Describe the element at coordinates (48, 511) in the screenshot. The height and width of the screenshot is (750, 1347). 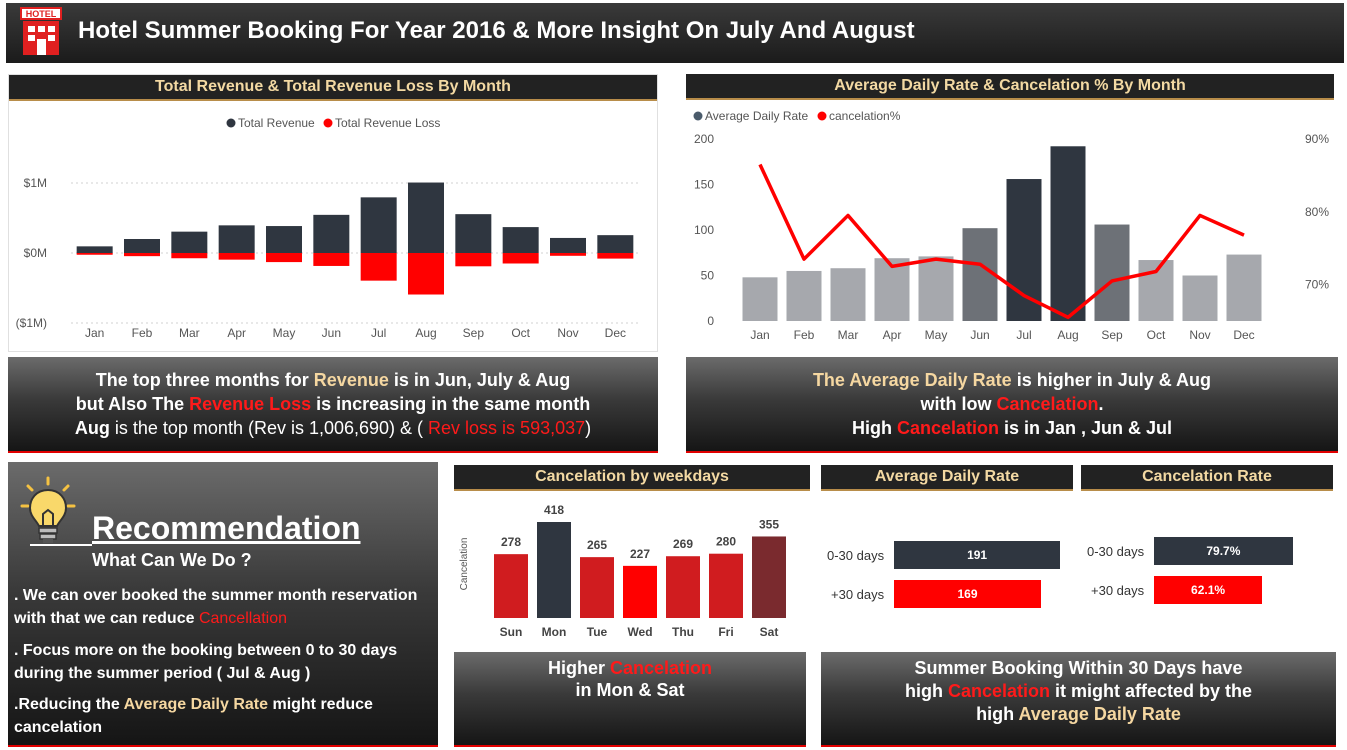
I see `lightbulb-icon` at that location.